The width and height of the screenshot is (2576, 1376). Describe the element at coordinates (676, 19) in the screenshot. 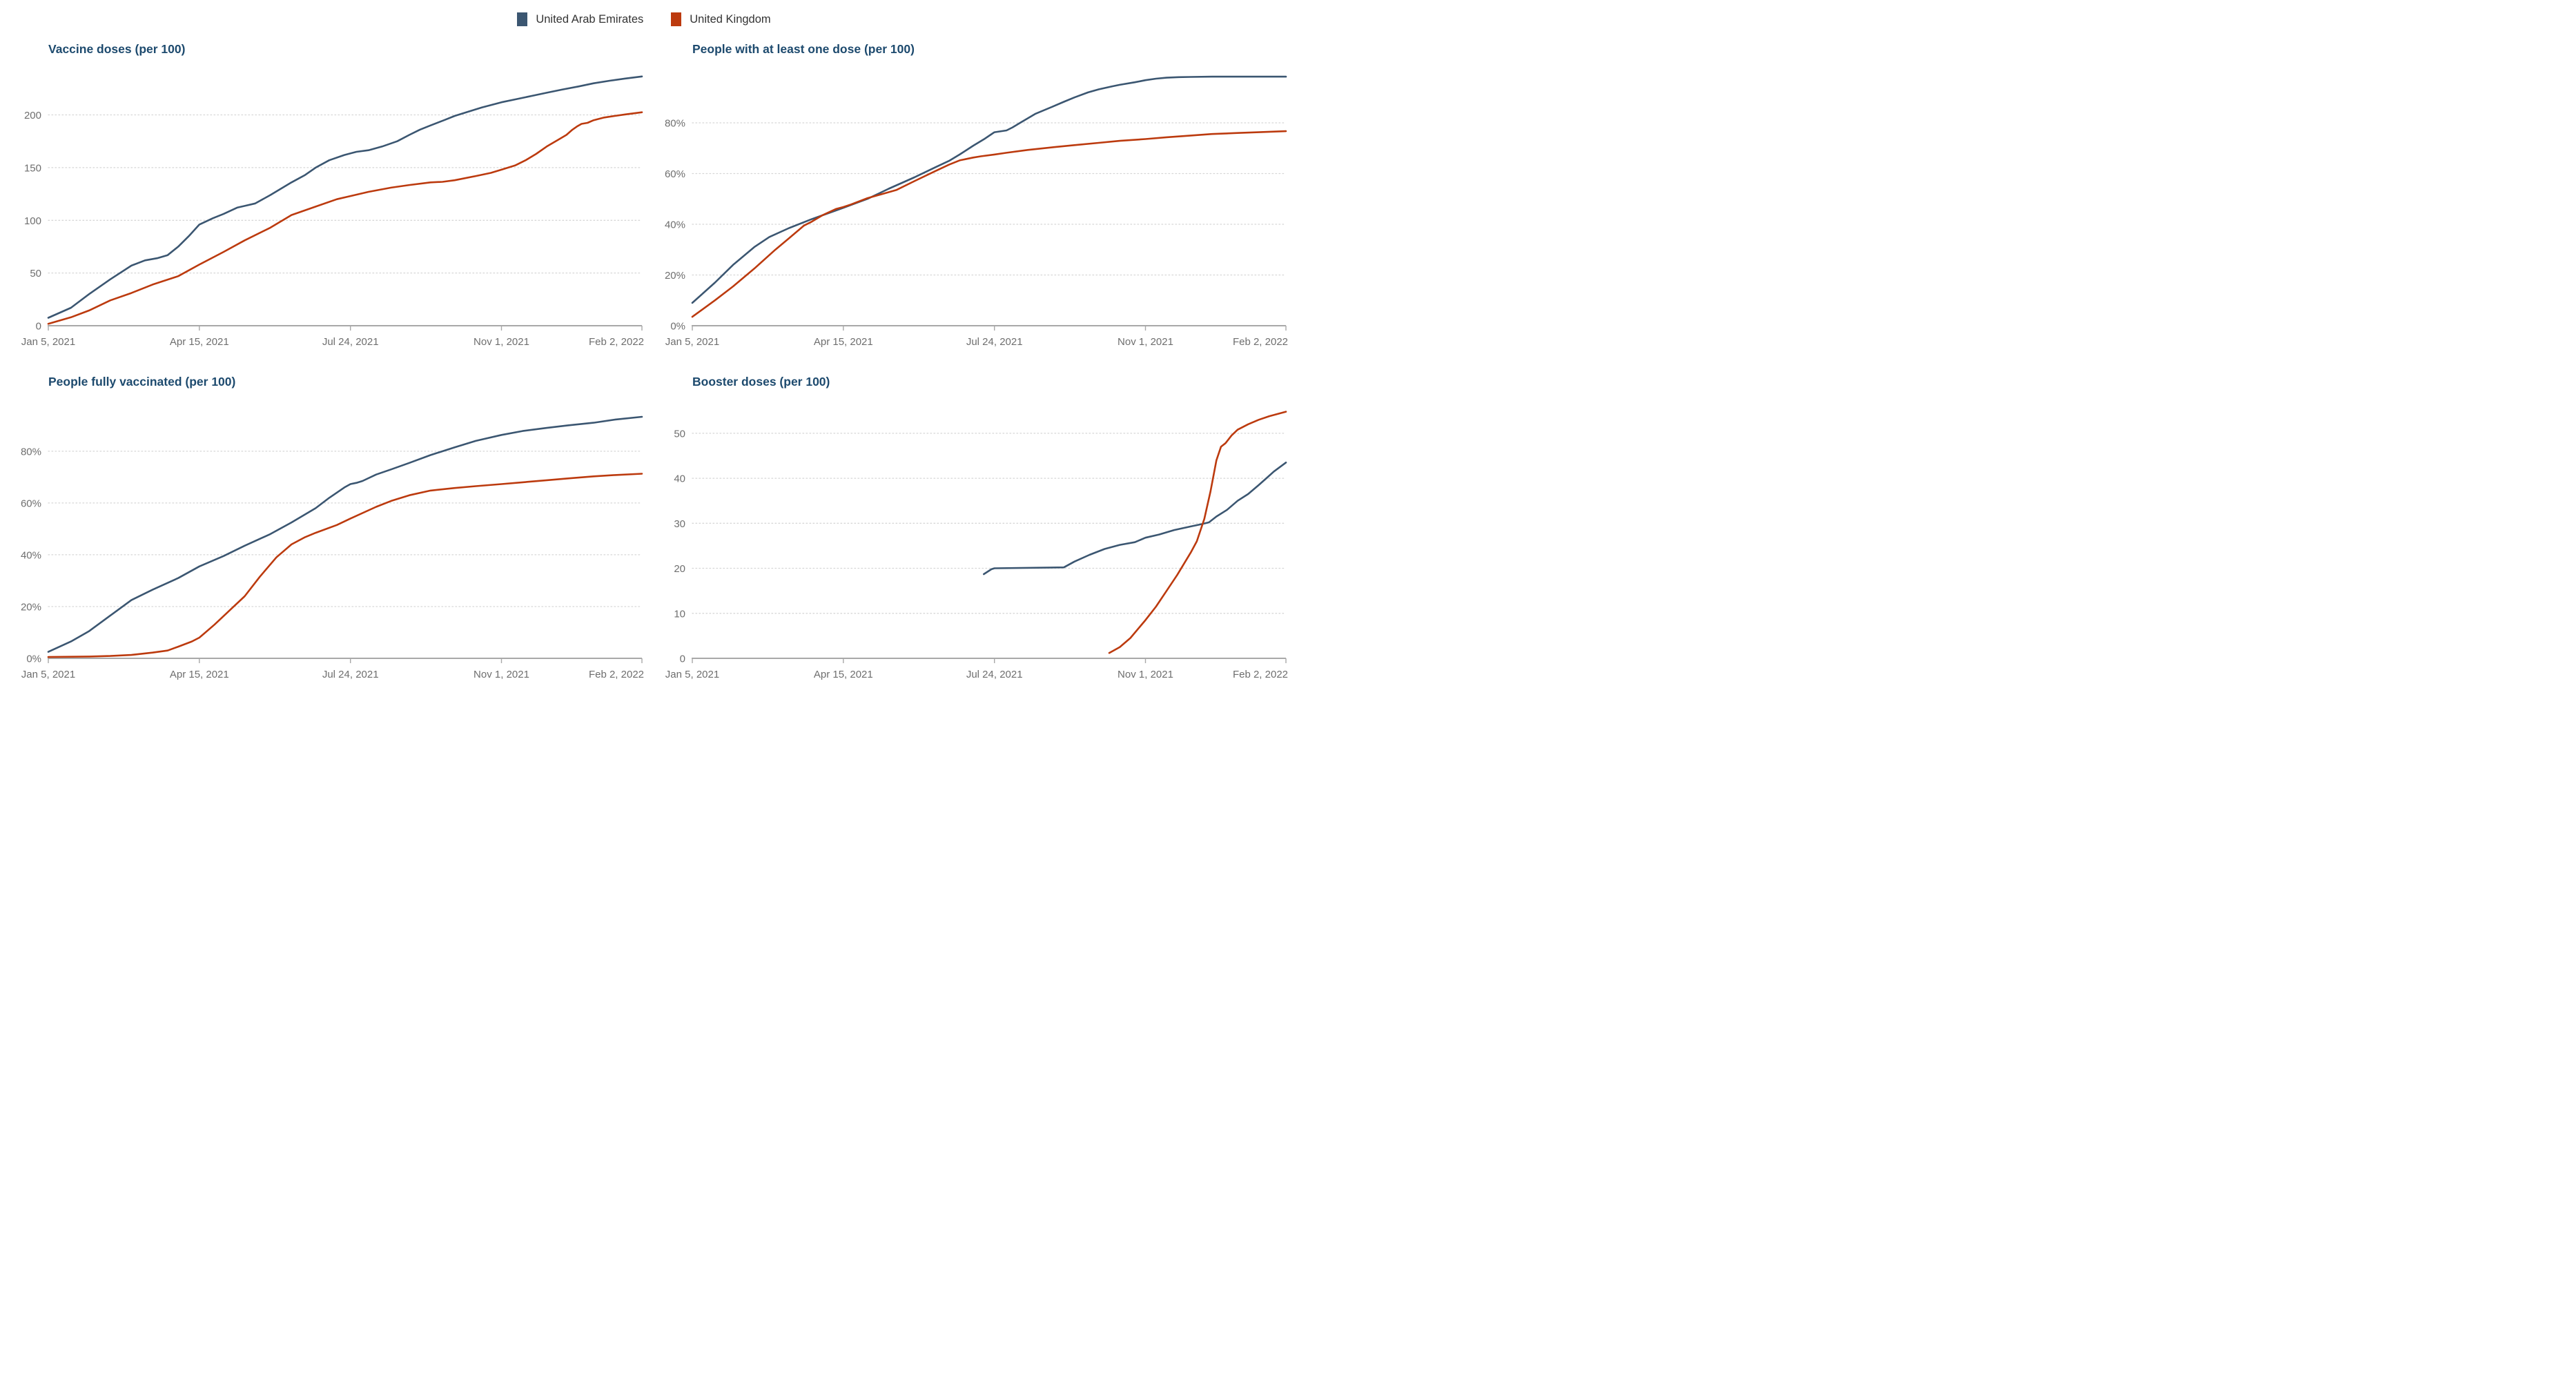

I see `legend-swatch-united-kingdom-icon` at that location.